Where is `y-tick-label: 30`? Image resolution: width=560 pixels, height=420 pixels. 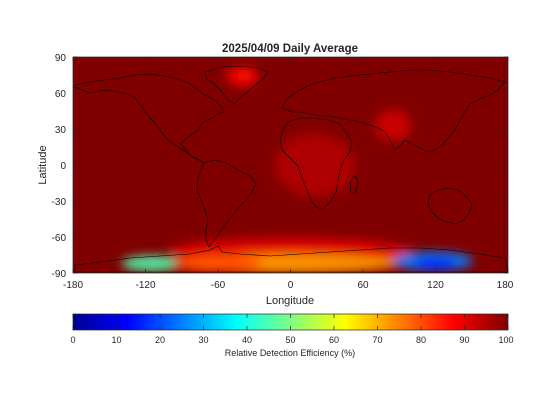
y-tick-label: 30 is located at coordinates (61, 130).